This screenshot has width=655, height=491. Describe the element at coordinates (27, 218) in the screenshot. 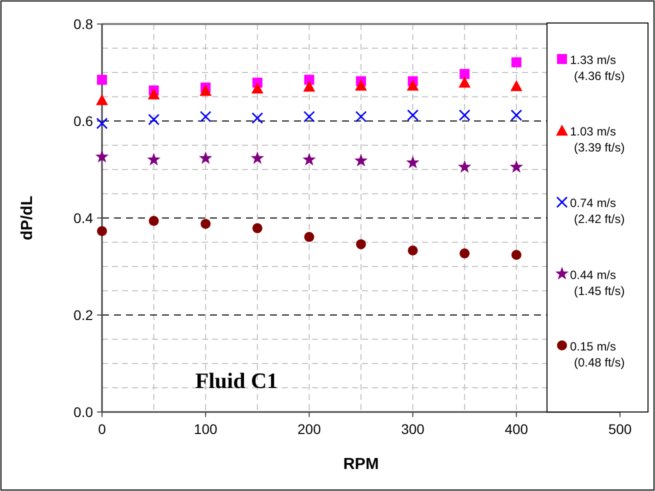

I see `y-axis-title: dP/dL` at that location.